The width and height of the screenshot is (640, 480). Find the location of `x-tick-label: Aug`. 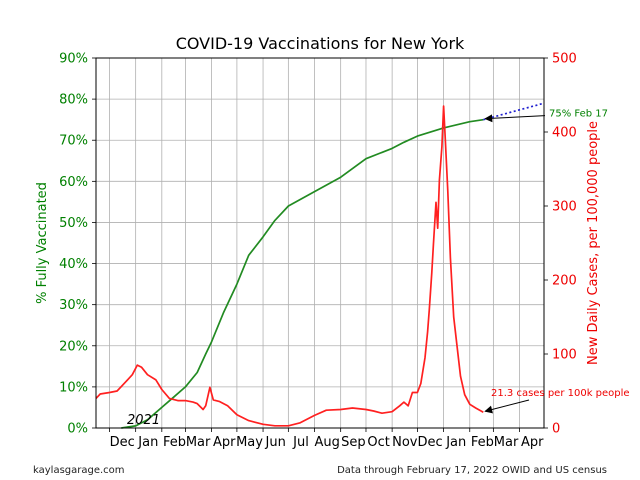

x-tick-label: Aug is located at coordinates (326, 442).